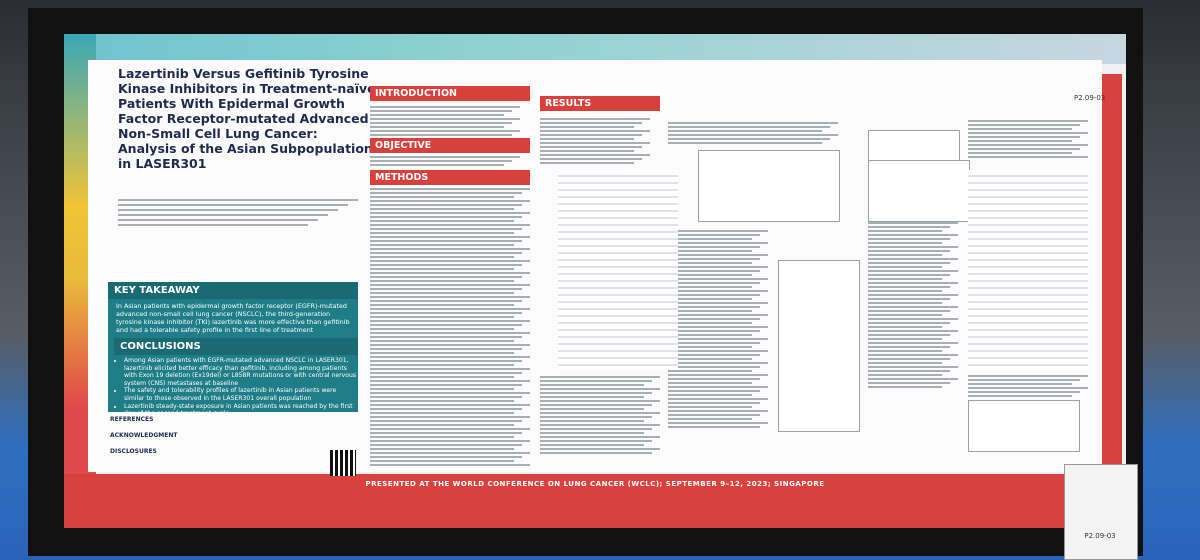  I want to click on top-band, so click(595, 49).